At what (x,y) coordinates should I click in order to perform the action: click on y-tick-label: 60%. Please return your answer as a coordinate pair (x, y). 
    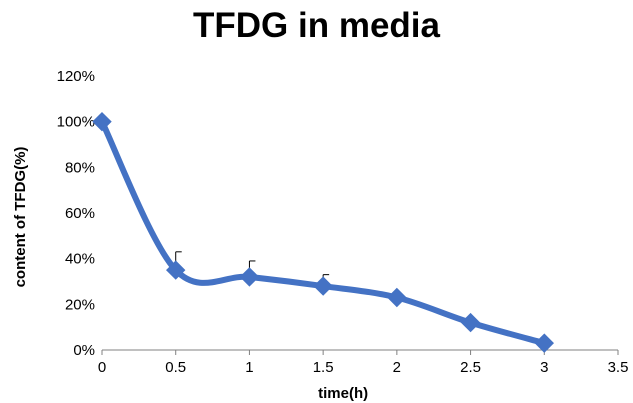
    Looking at the image, I should click on (80, 213).